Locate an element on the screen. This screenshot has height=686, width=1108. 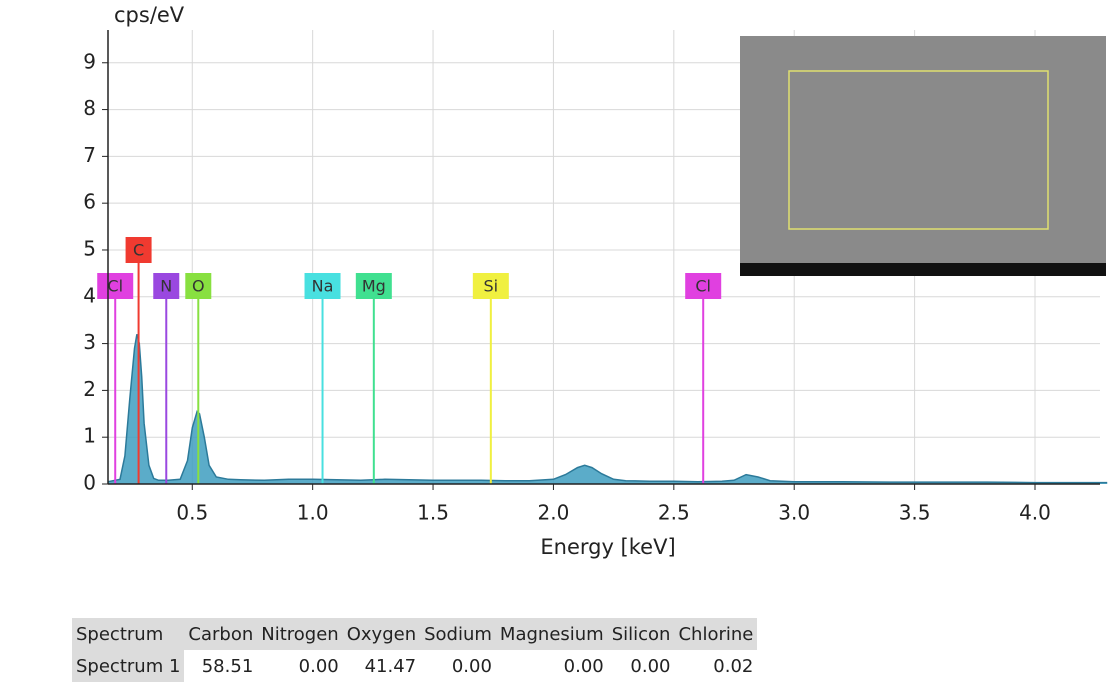
x-tick-label: 3.5 is located at coordinates (915, 513).